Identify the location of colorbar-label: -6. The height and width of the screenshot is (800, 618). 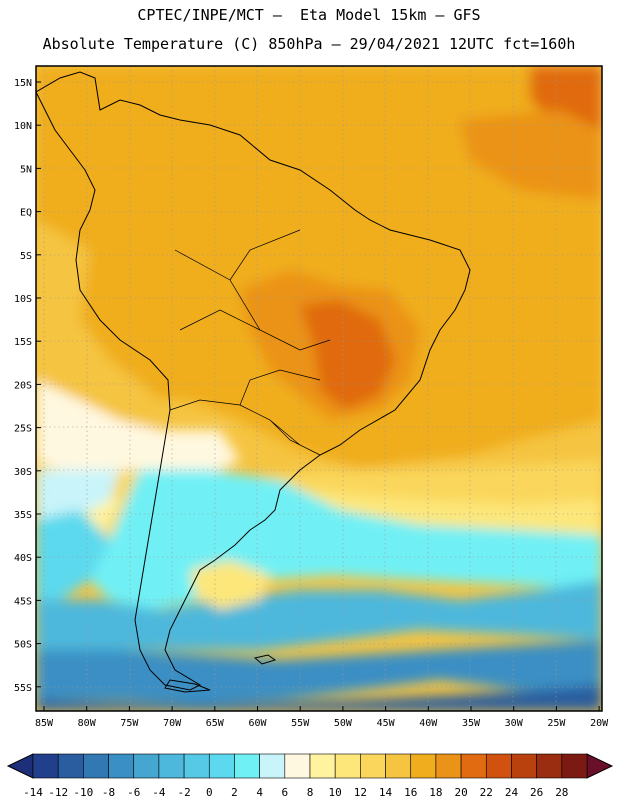
(133, 792).